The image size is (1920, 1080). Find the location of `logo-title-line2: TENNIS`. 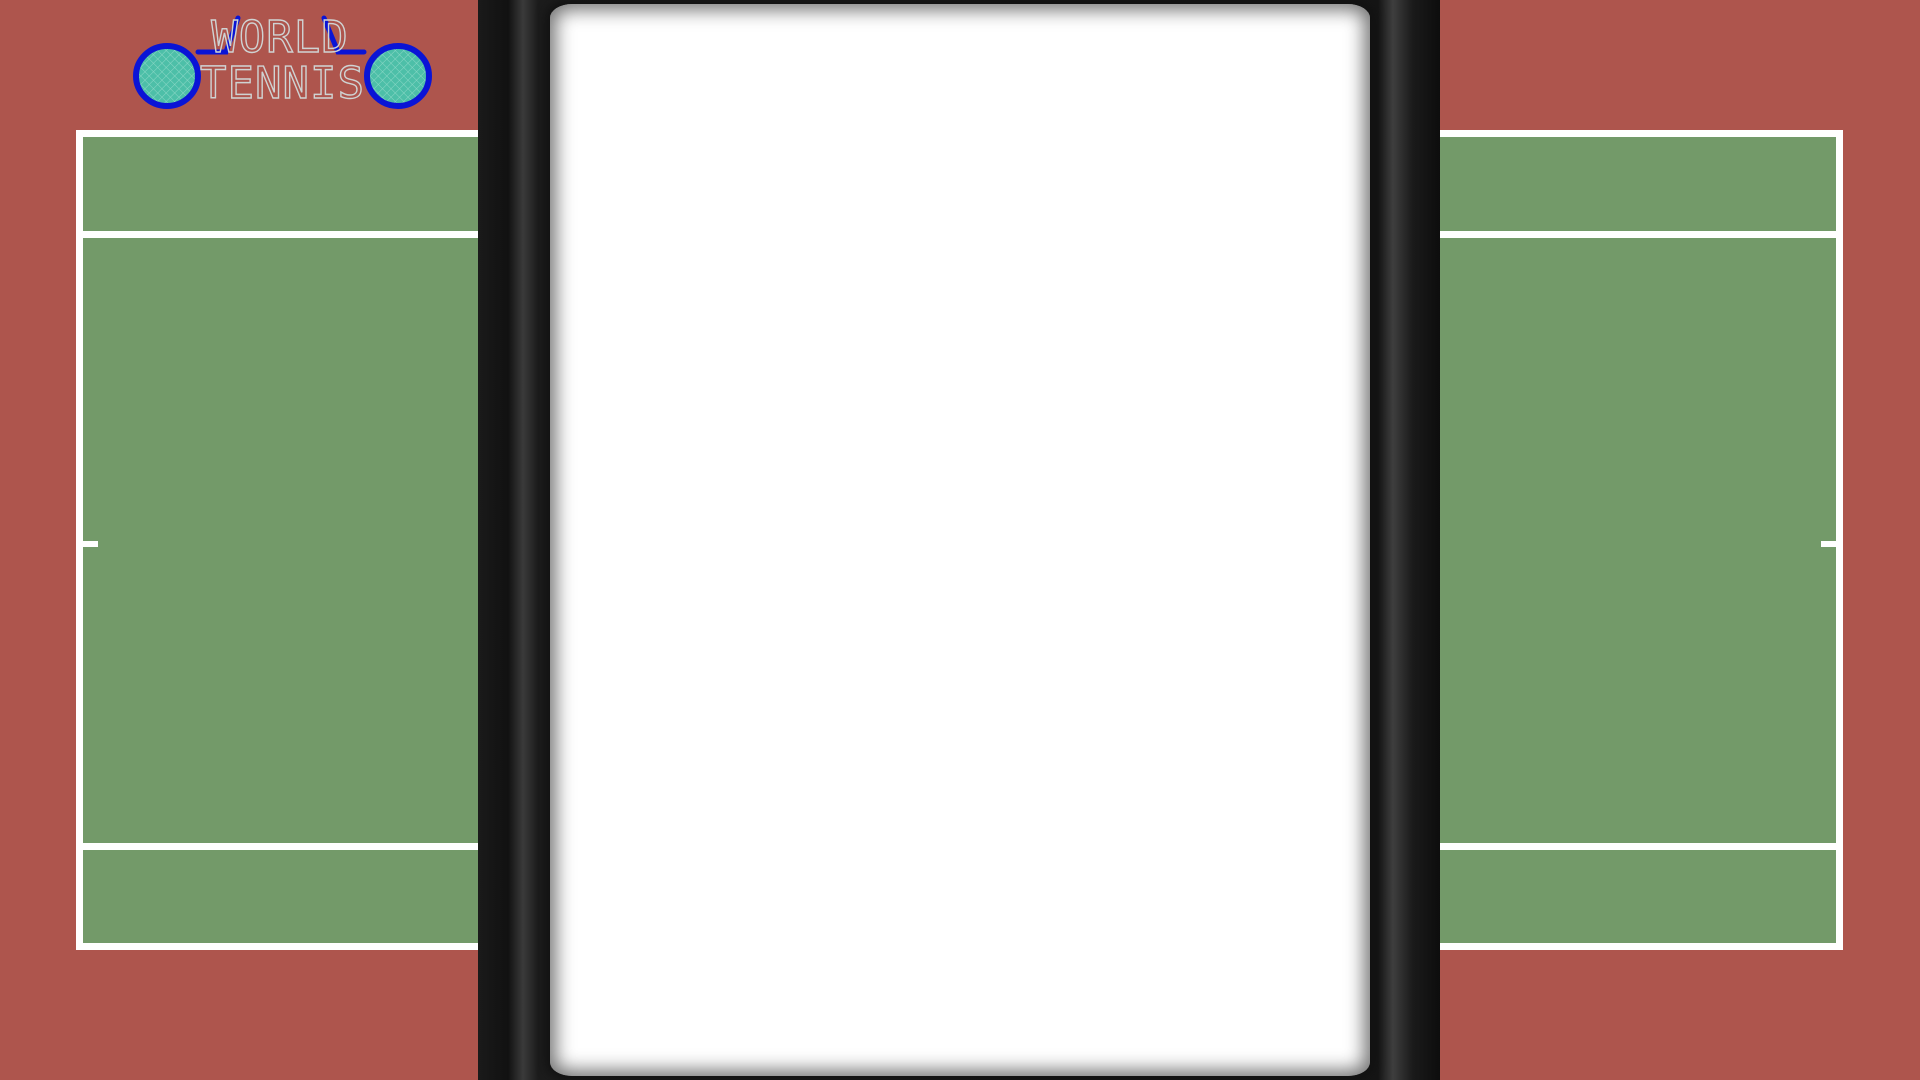

logo-title-line2: TENNIS is located at coordinates (282, 83).